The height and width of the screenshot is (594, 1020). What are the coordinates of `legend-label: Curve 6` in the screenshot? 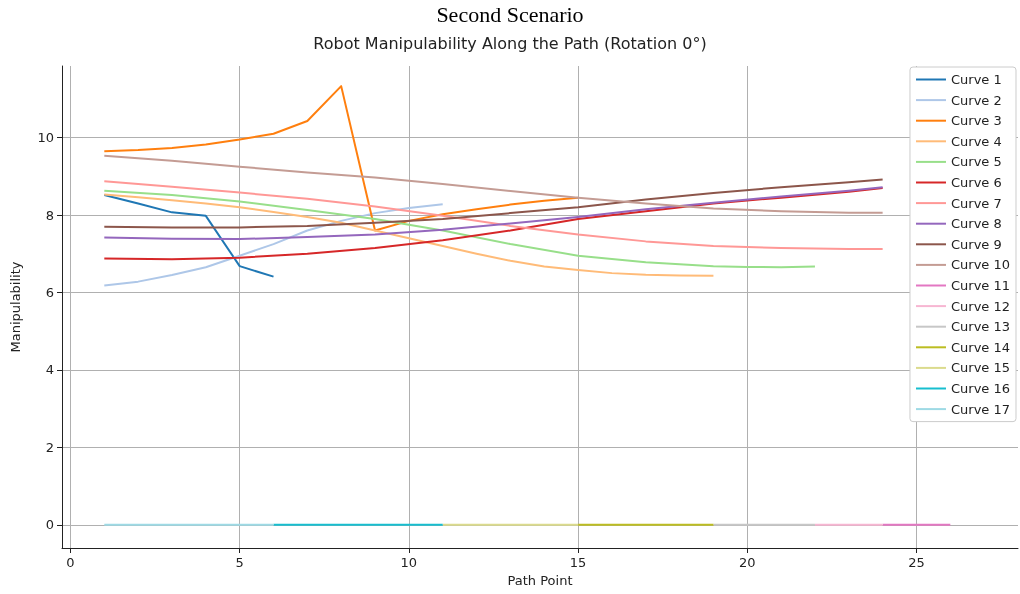 It's located at (976, 182).